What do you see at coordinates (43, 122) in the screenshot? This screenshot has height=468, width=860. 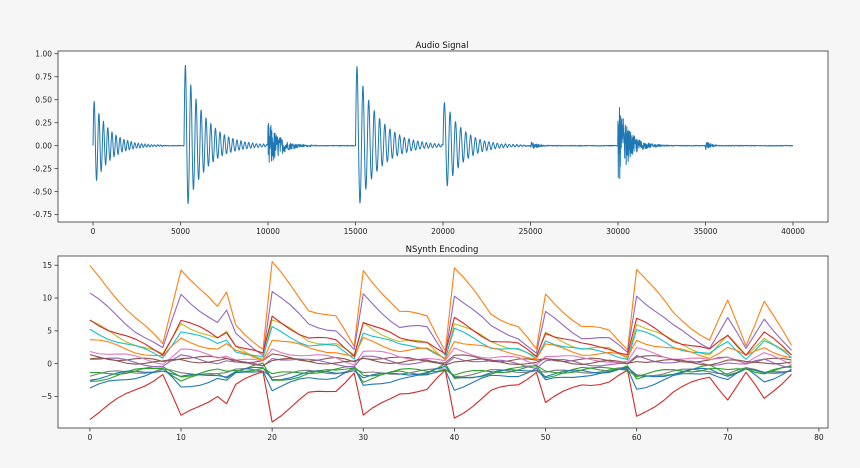 I see `y-tick-label: 0.25` at bounding box center [43, 122].